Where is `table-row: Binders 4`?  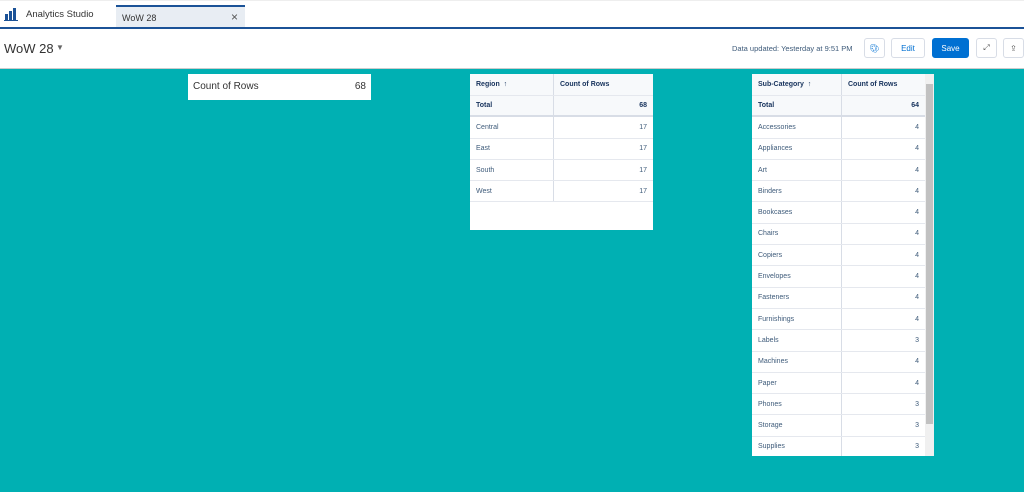 table-row: Binders 4 is located at coordinates (838, 192).